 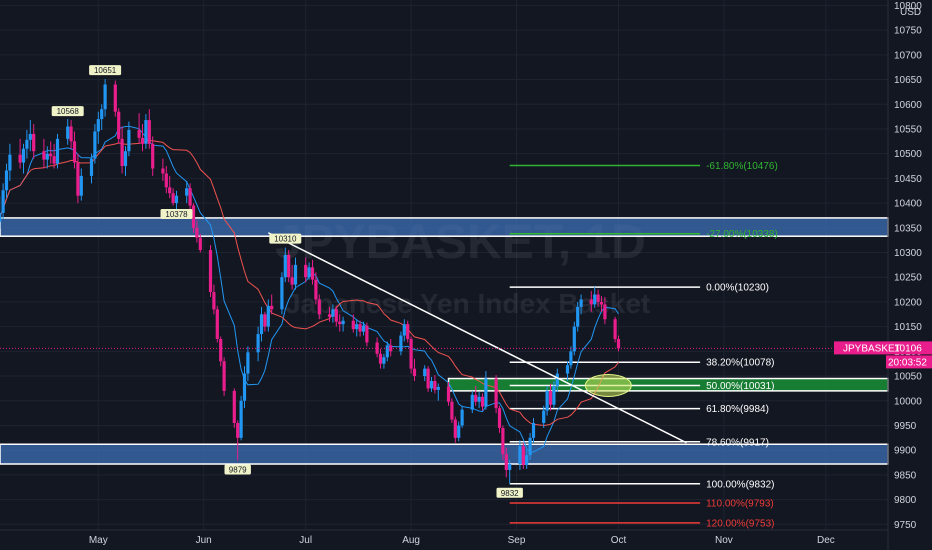 What do you see at coordinates (740, 386) in the screenshot?
I see `fib-level-label: 50.00%(10031)` at bounding box center [740, 386].